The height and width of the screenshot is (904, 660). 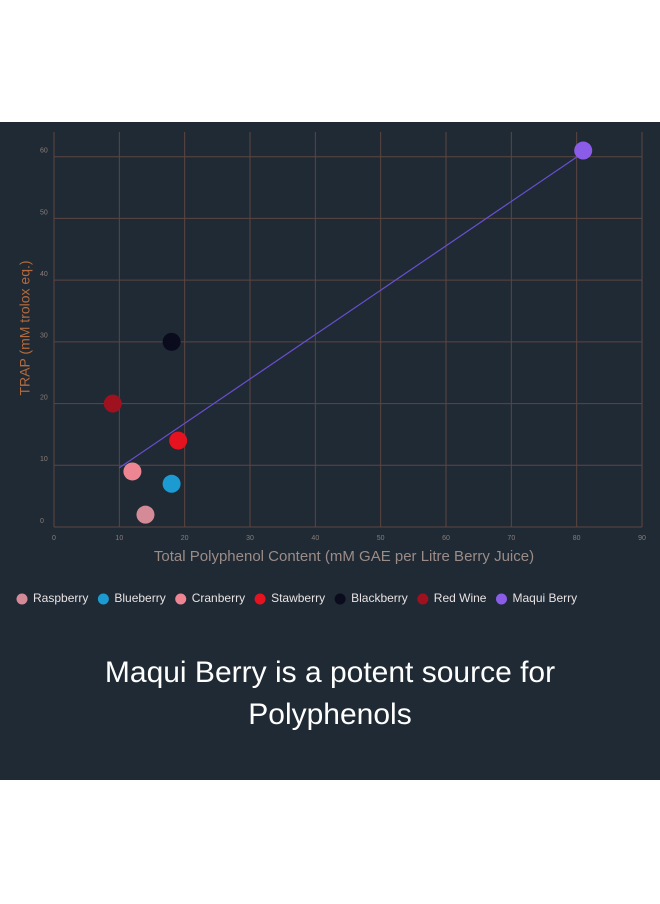 What do you see at coordinates (315, 538) in the screenshot?
I see `x-tick-label: 40` at bounding box center [315, 538].